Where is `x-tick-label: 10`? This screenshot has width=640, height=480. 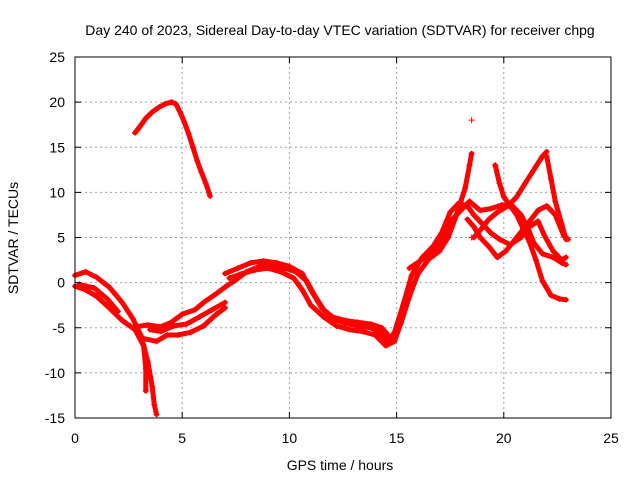
x-tick-label: 10 is located at coordinates (290, 438).